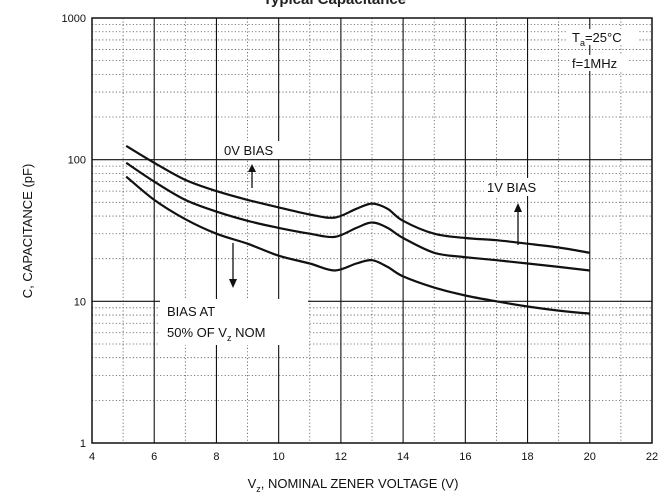 The width and height of the screenshot is (669, 497). I want to click on svg-text: f=1MHz, so click(594, 63).